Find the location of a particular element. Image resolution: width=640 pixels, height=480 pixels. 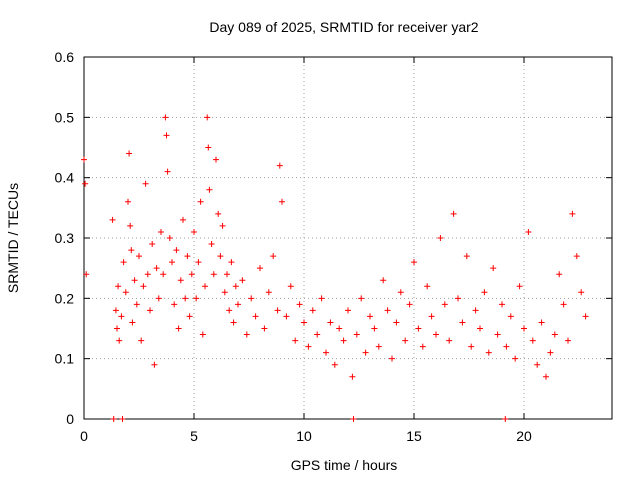

y-tick-label: 0.2 is located at coordinates (65, 298).